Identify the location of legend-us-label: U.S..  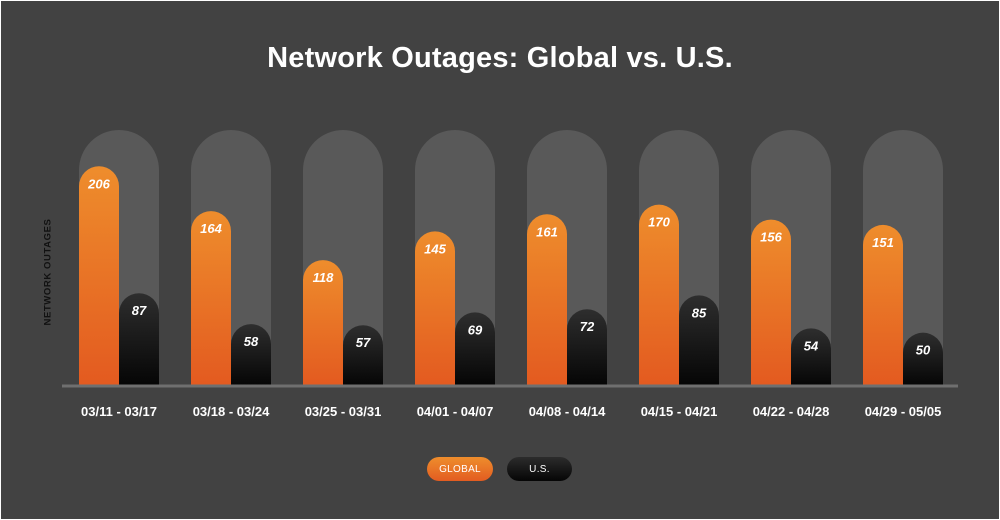
(539, 469).